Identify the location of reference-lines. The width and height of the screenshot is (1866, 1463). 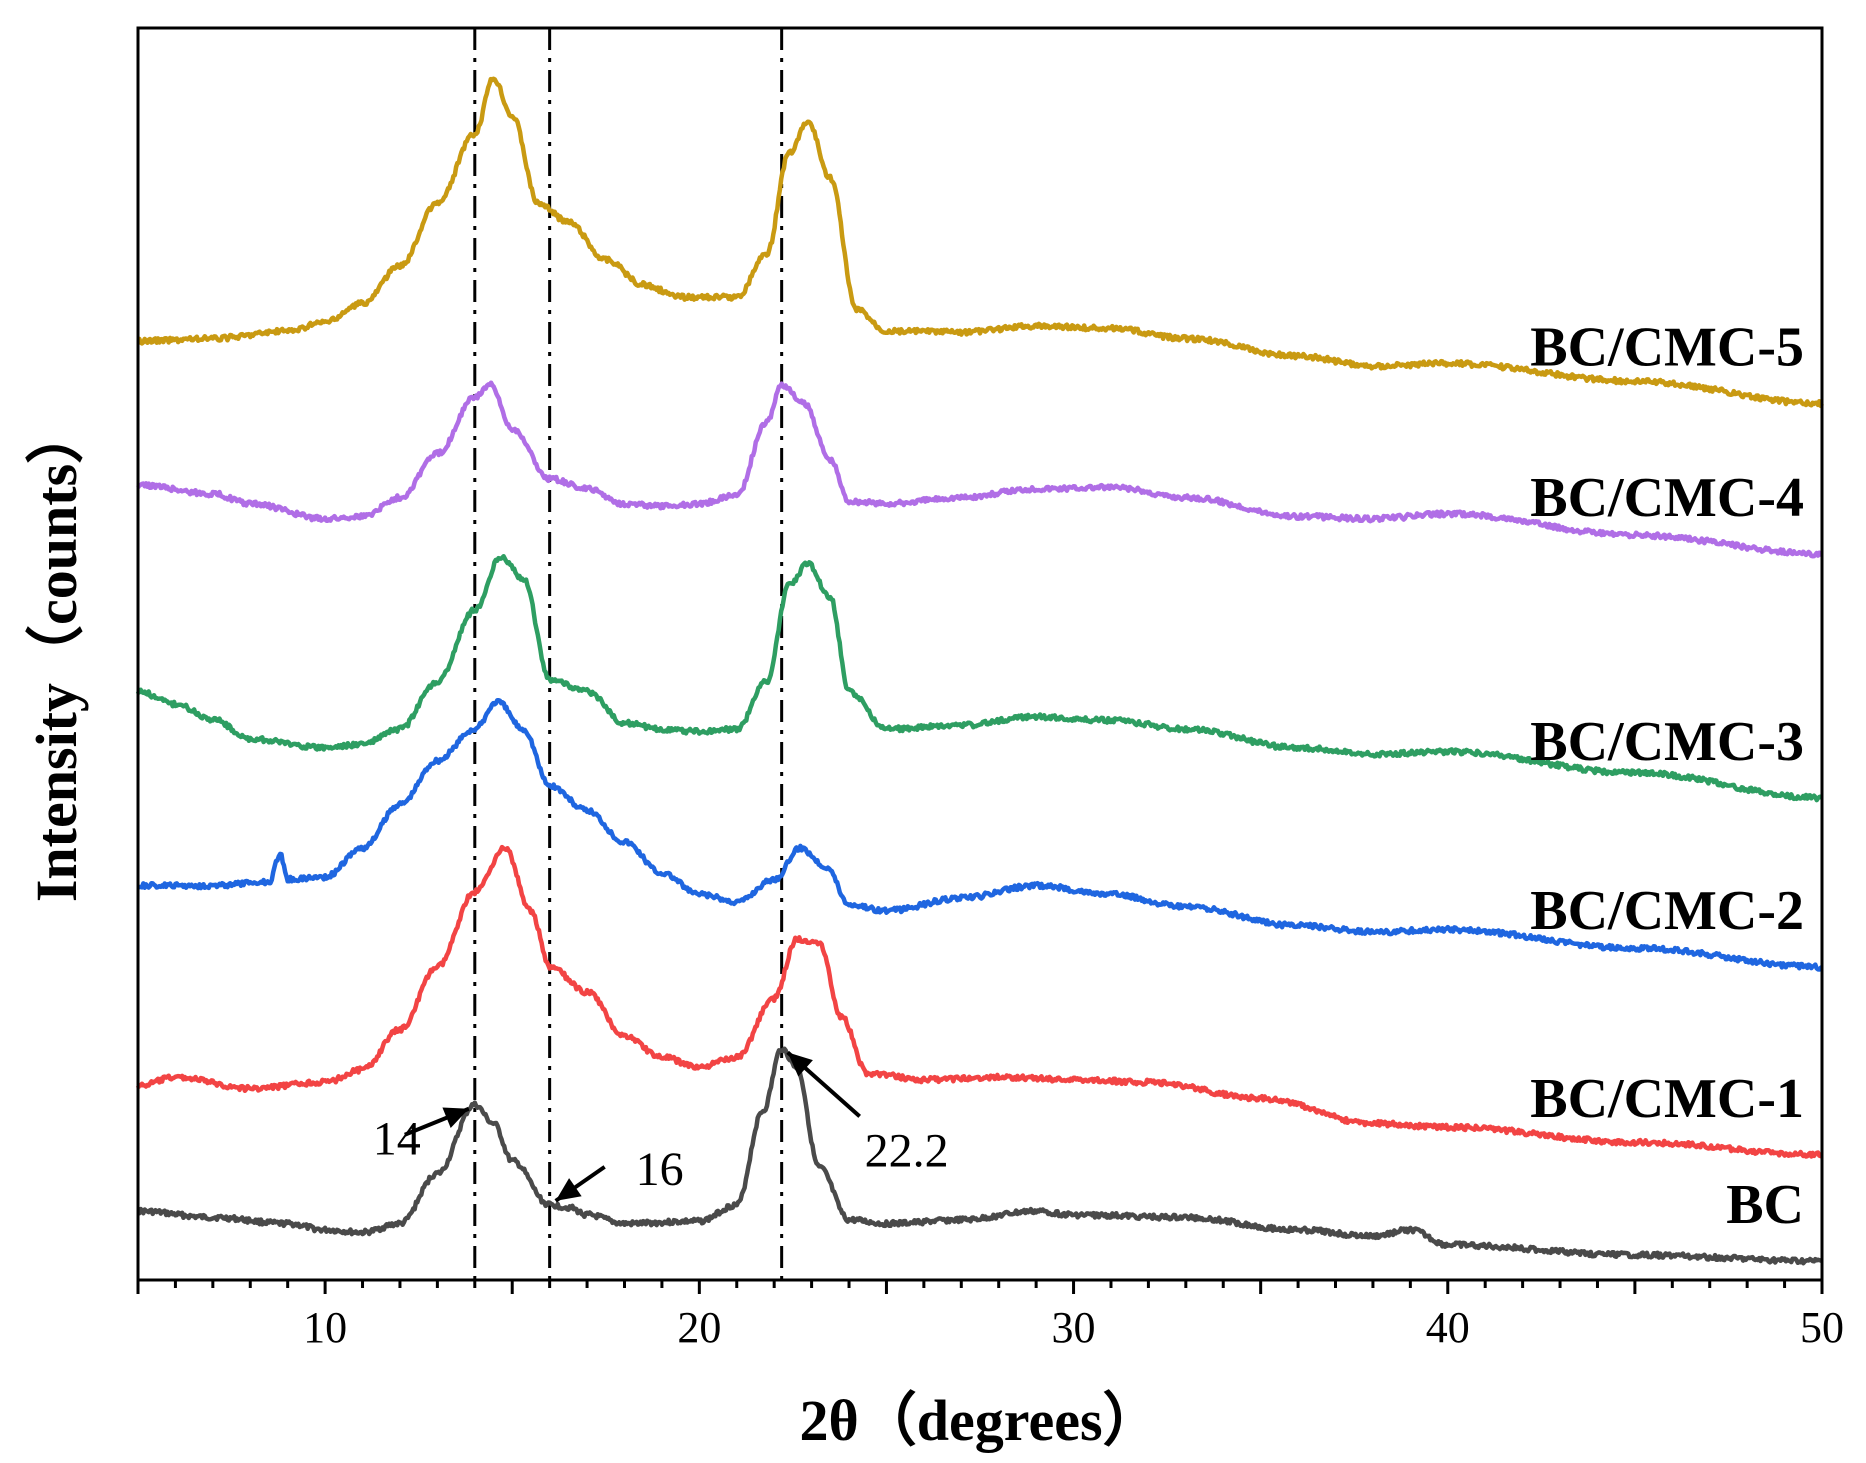
(628, 654).